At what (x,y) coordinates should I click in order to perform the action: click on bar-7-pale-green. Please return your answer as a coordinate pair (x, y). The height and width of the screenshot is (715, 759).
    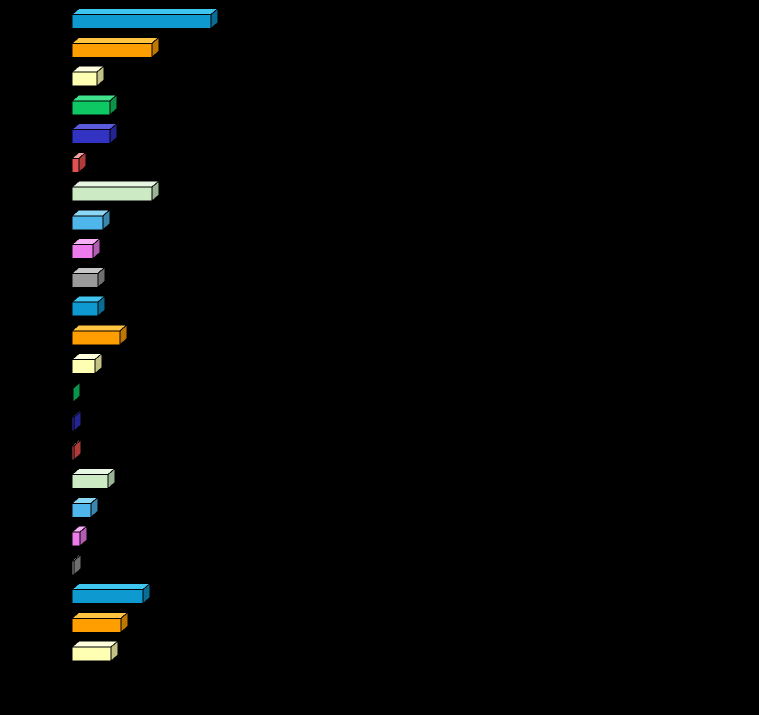
    Looking at the image, I should click on (115, 191).